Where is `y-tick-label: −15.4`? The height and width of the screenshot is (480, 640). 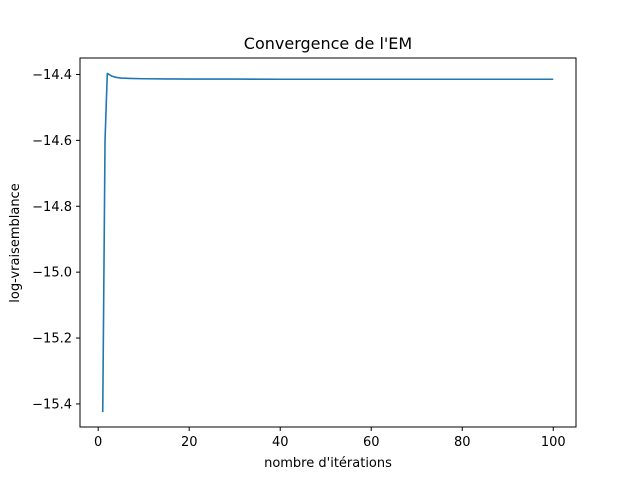
y-tick-label: −15.4 is located at coordinates (52, 404).